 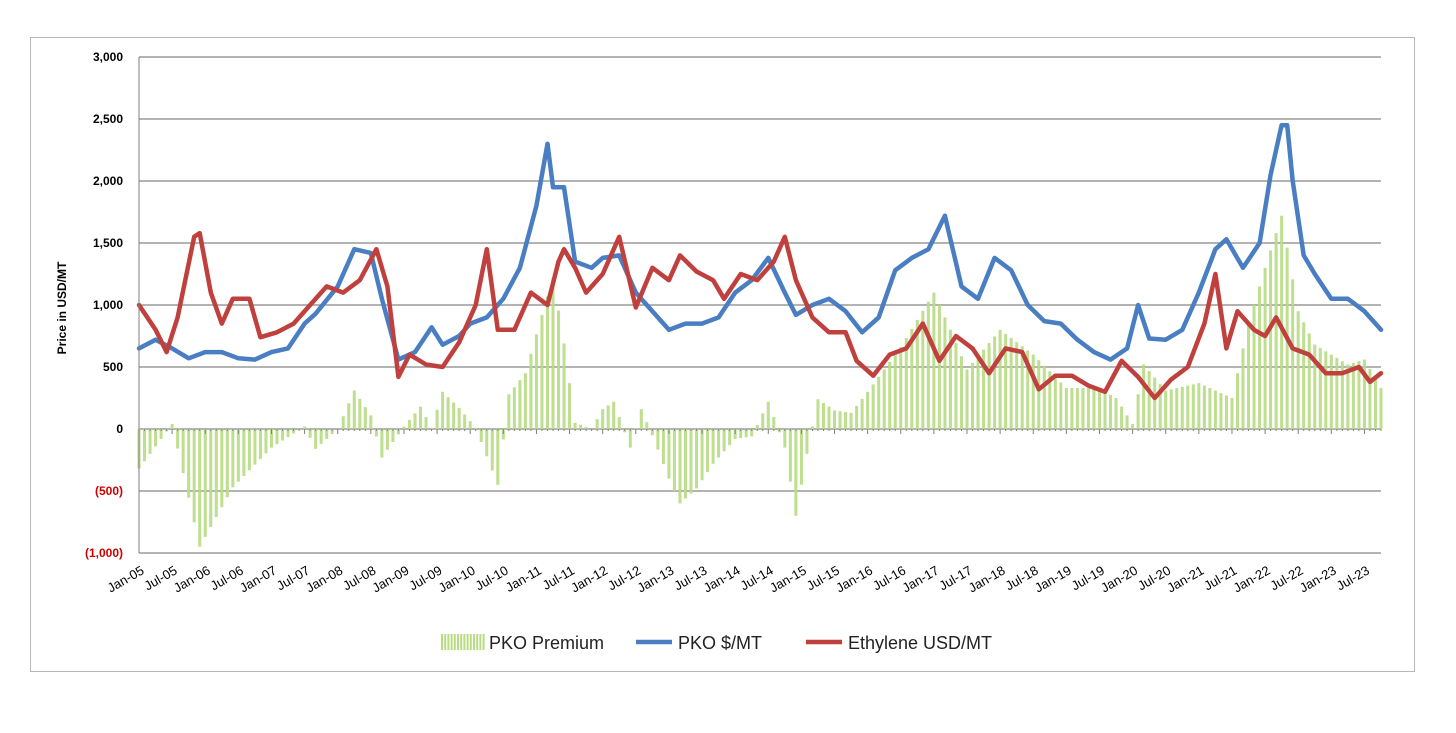 I want to click on x-tick-label: Jan-11, so click(x=523, y=579).